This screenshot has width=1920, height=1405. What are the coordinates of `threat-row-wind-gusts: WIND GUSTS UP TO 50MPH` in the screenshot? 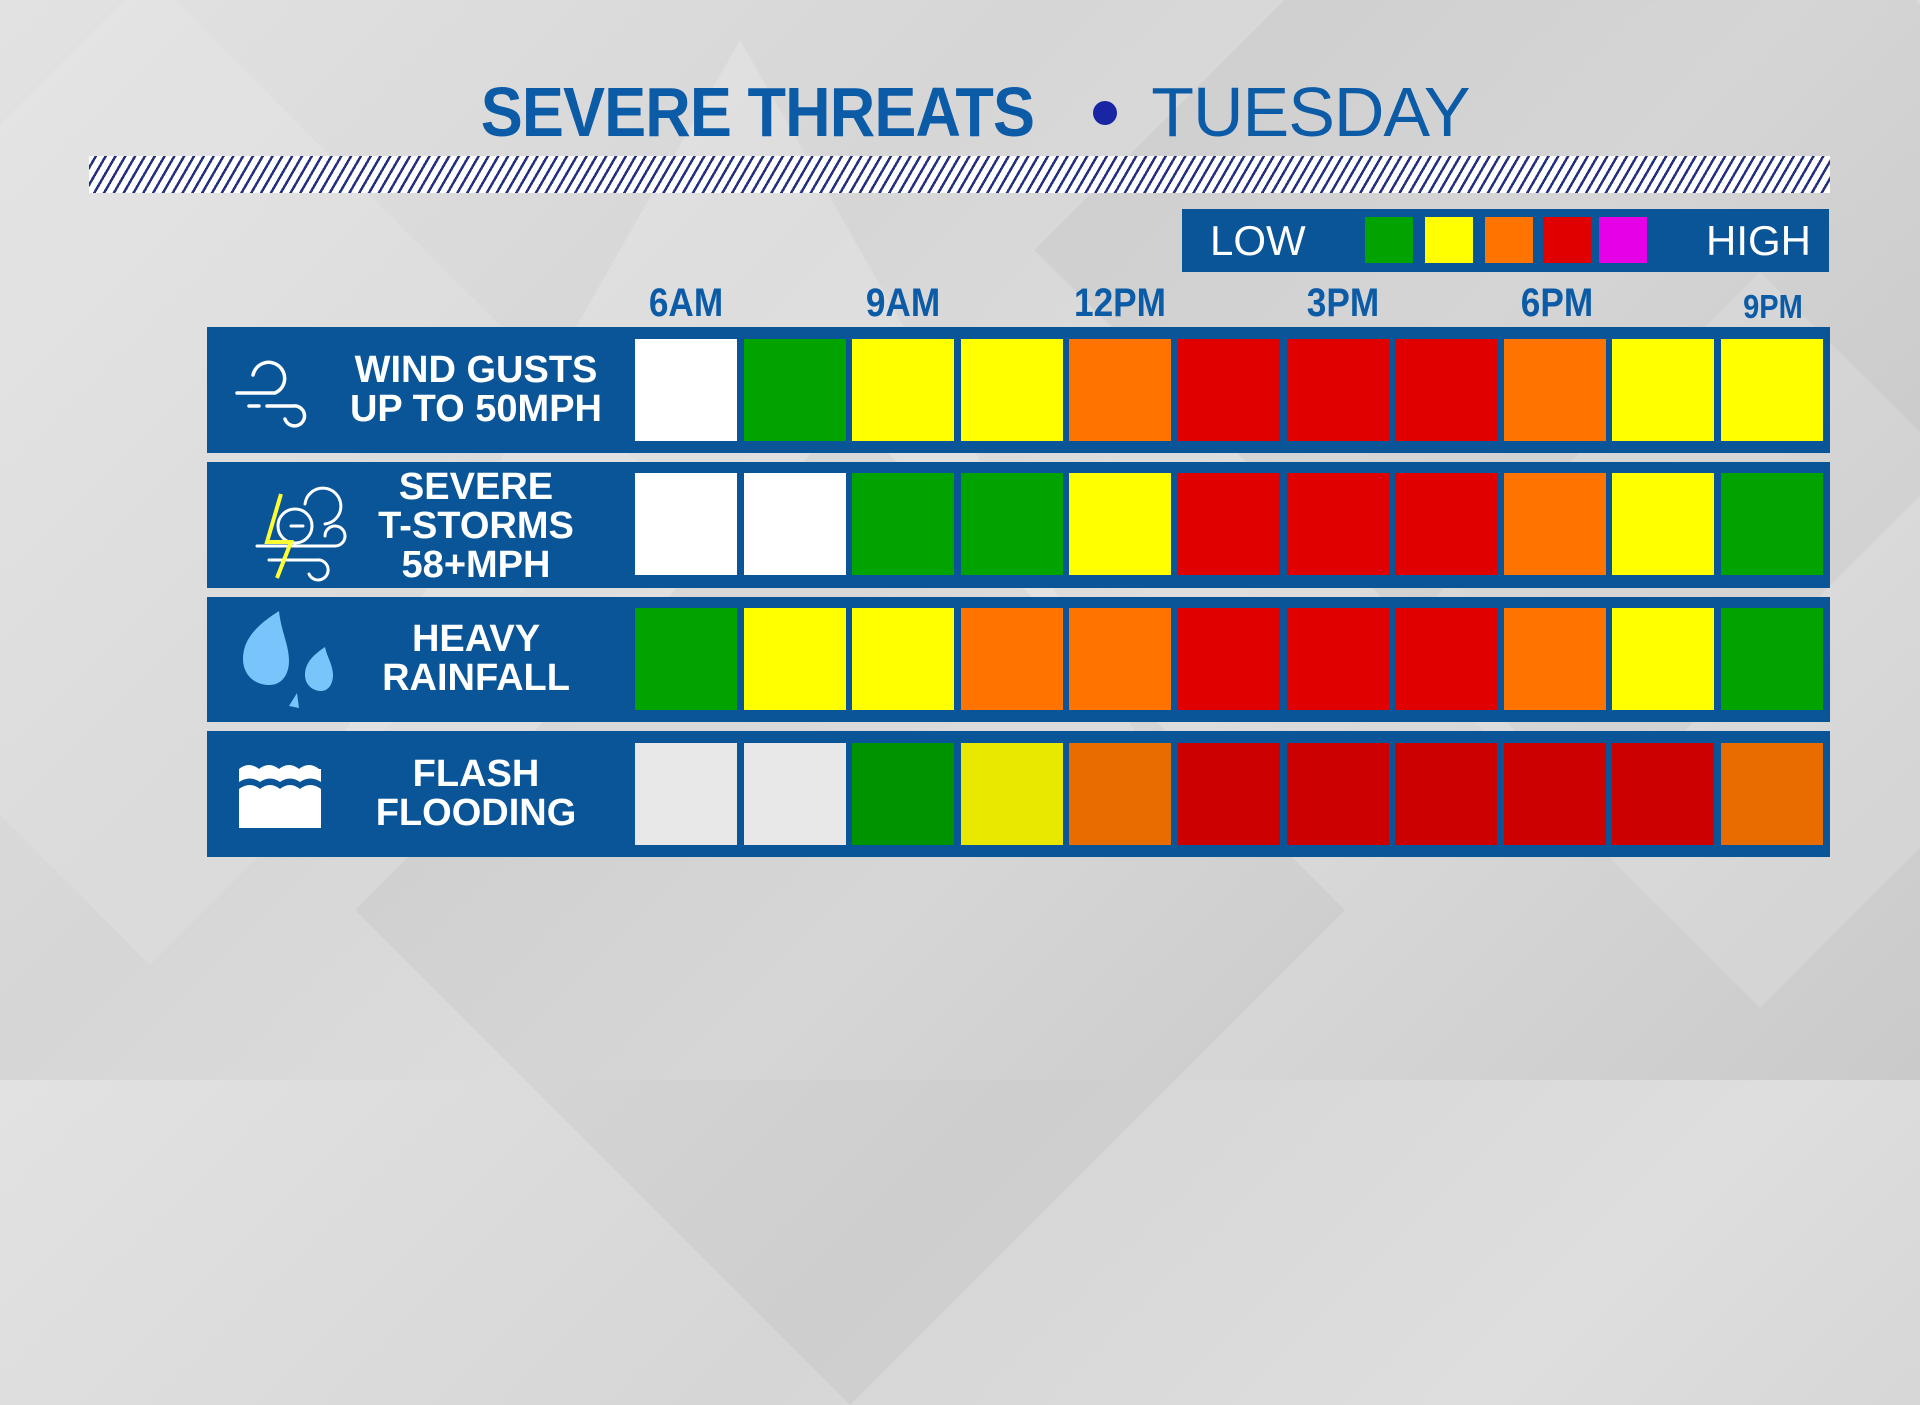 It's located at (1018, 390).